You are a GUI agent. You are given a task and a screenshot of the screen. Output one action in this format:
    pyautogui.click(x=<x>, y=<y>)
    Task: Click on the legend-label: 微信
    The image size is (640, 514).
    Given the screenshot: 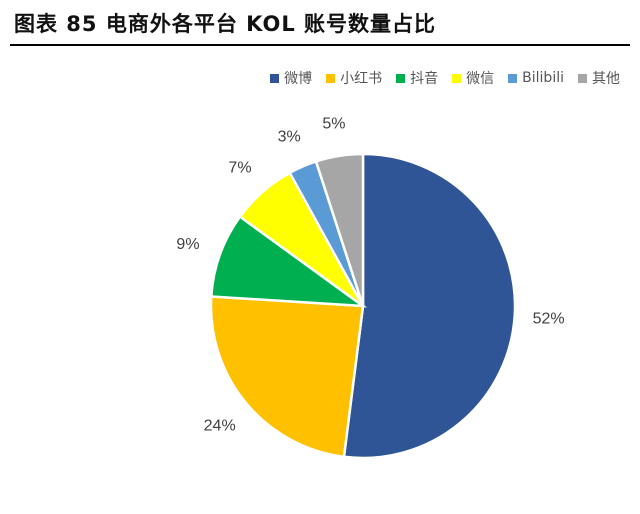 What is the action you would take?
    pyautogui.click(x=480, y=79)
    